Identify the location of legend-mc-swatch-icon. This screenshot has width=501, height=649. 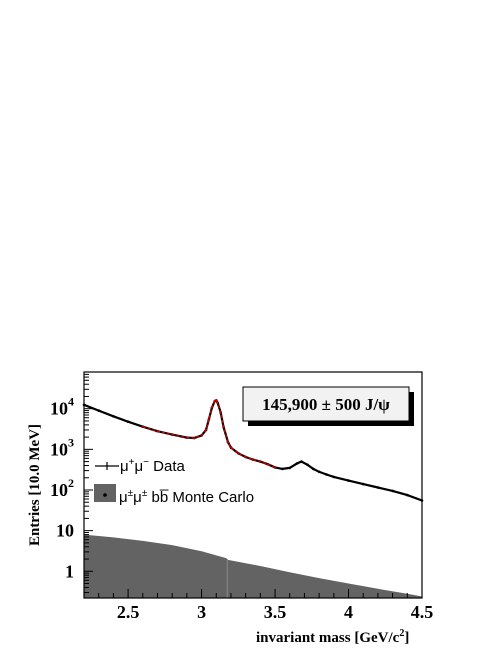
(105, 493).